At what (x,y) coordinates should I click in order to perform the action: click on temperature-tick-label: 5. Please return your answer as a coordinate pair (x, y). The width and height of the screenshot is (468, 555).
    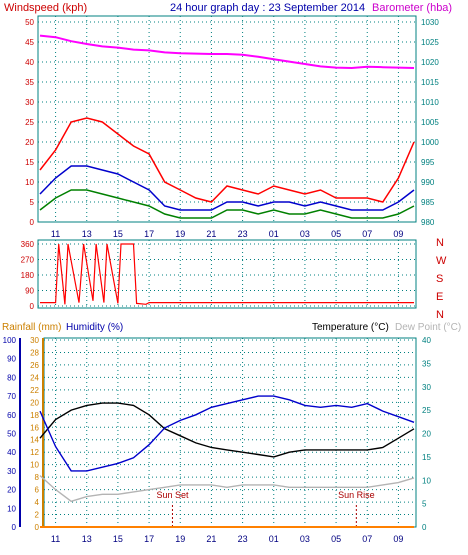
    Looking at the image, I should click on (424, 504).